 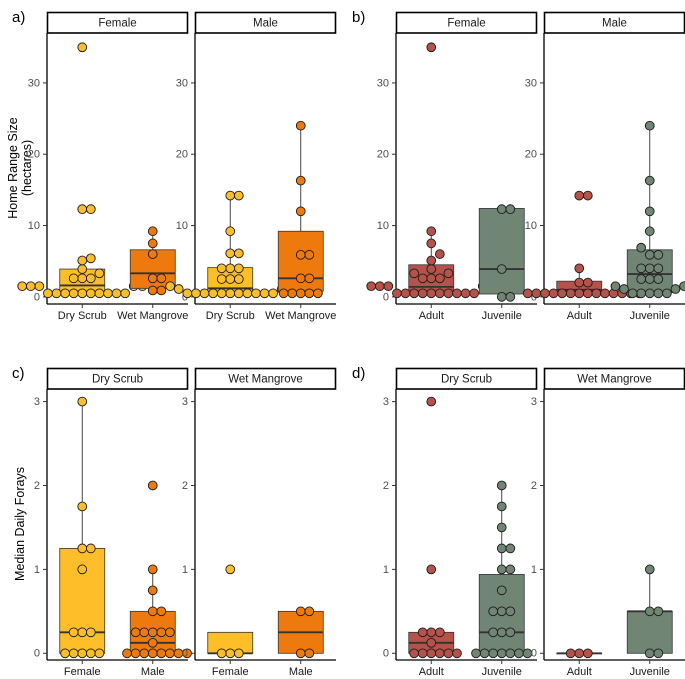 What do you see at coordinates (82, 672) in the screenshot?
I see `x-tick-label: Female` at bounding box center [82, 672].